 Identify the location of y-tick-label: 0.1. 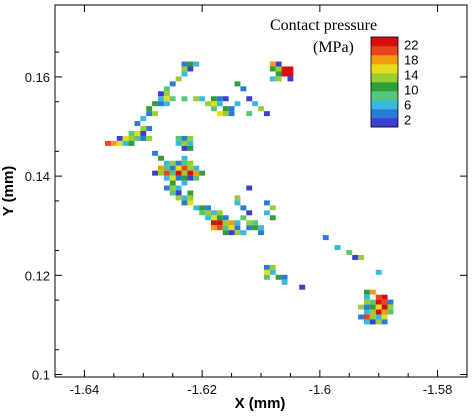
(41, 375).